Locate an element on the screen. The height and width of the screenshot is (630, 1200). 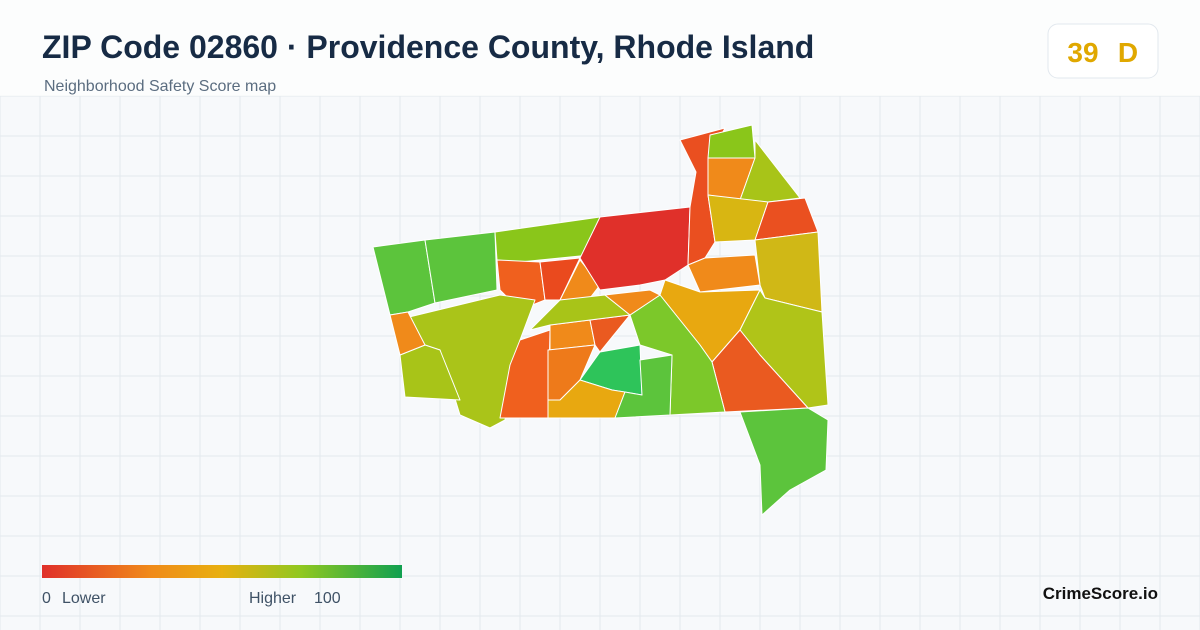
score-value: 39 is located at coordinates (1082, 52).